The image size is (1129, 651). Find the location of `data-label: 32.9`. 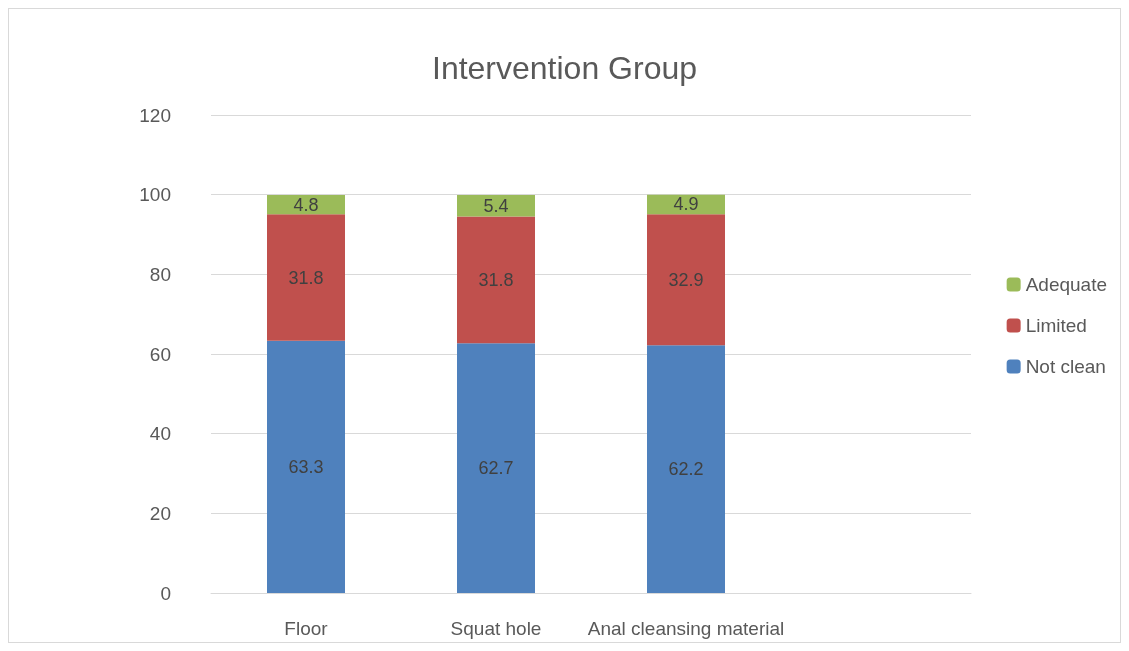

data-label: 32.9 is located at coordinates (686, 279).